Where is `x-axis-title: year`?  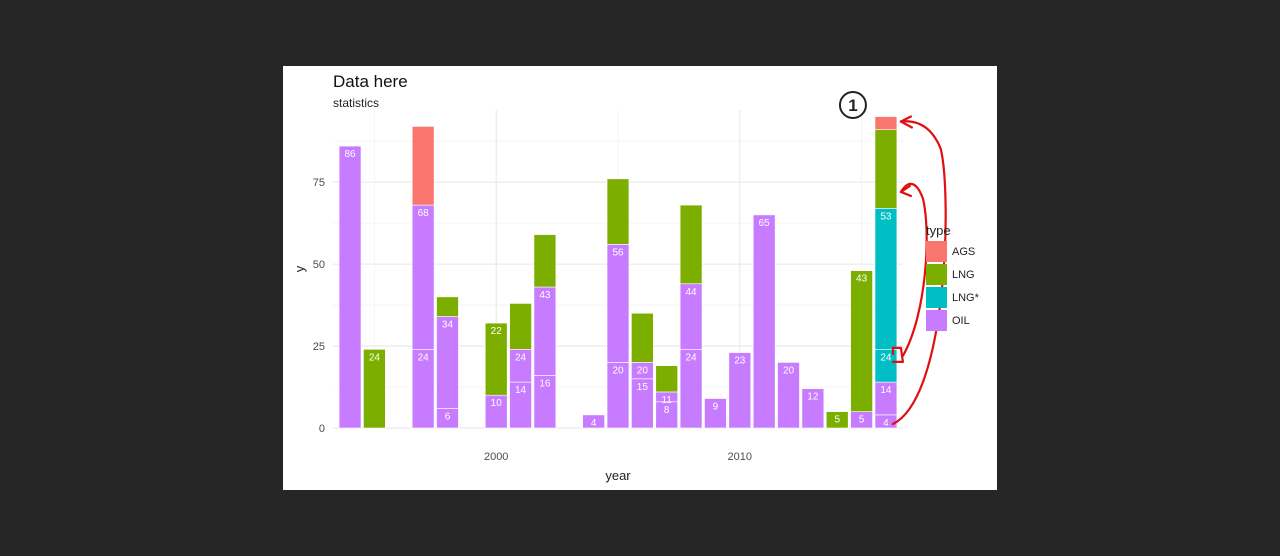 x-axis-title: year is located at coordinates (618, 475).